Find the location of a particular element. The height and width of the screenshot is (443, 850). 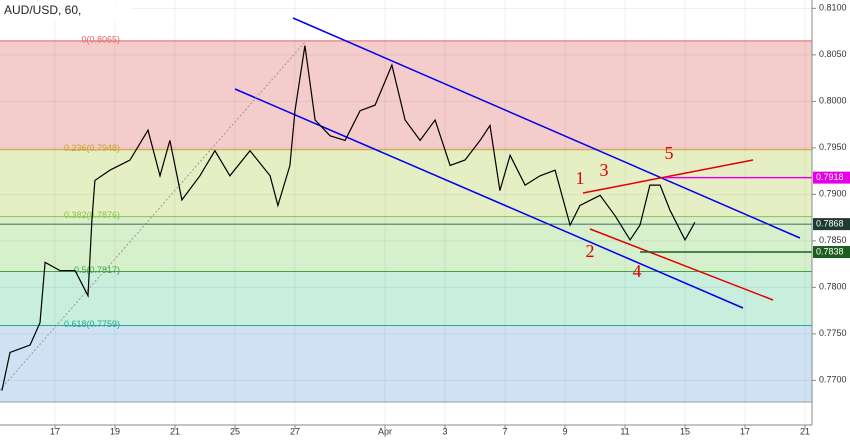

fib-label: 0.618(0.7759) is located at coordinates (92, 324).